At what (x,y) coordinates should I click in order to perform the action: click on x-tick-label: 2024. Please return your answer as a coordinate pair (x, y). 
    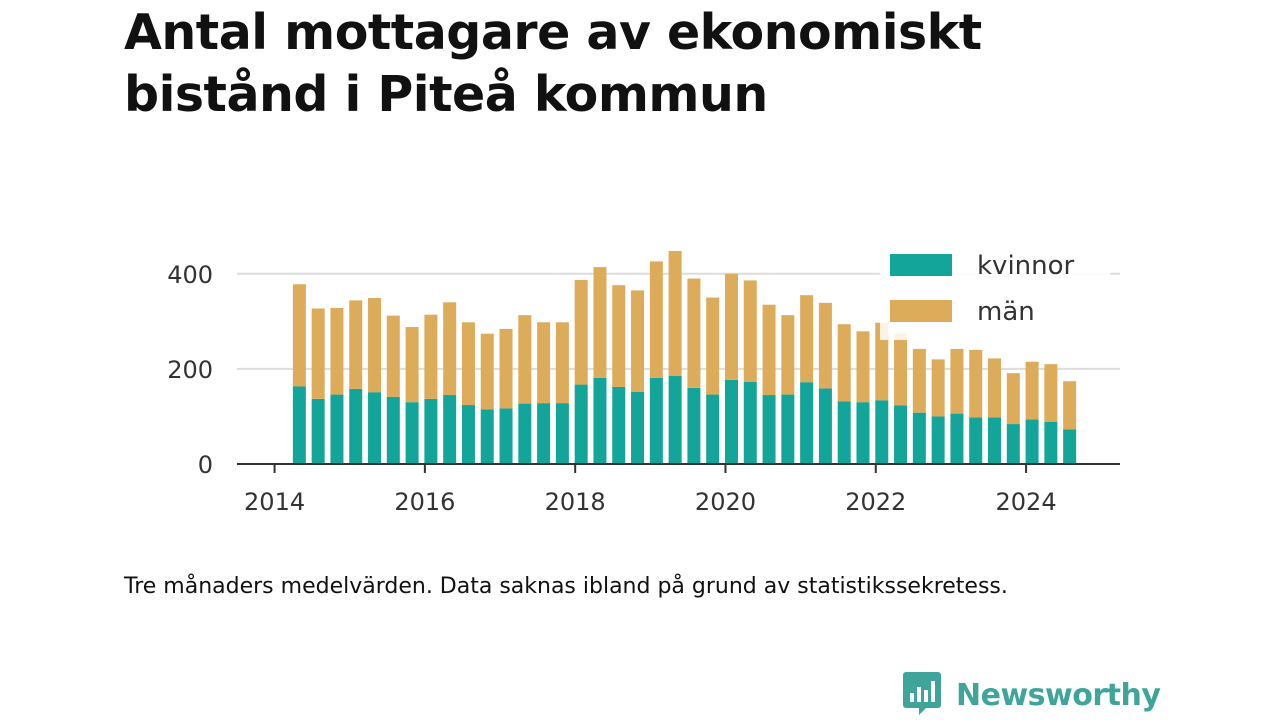
    Looking at the image, I should click on (1026, 502).